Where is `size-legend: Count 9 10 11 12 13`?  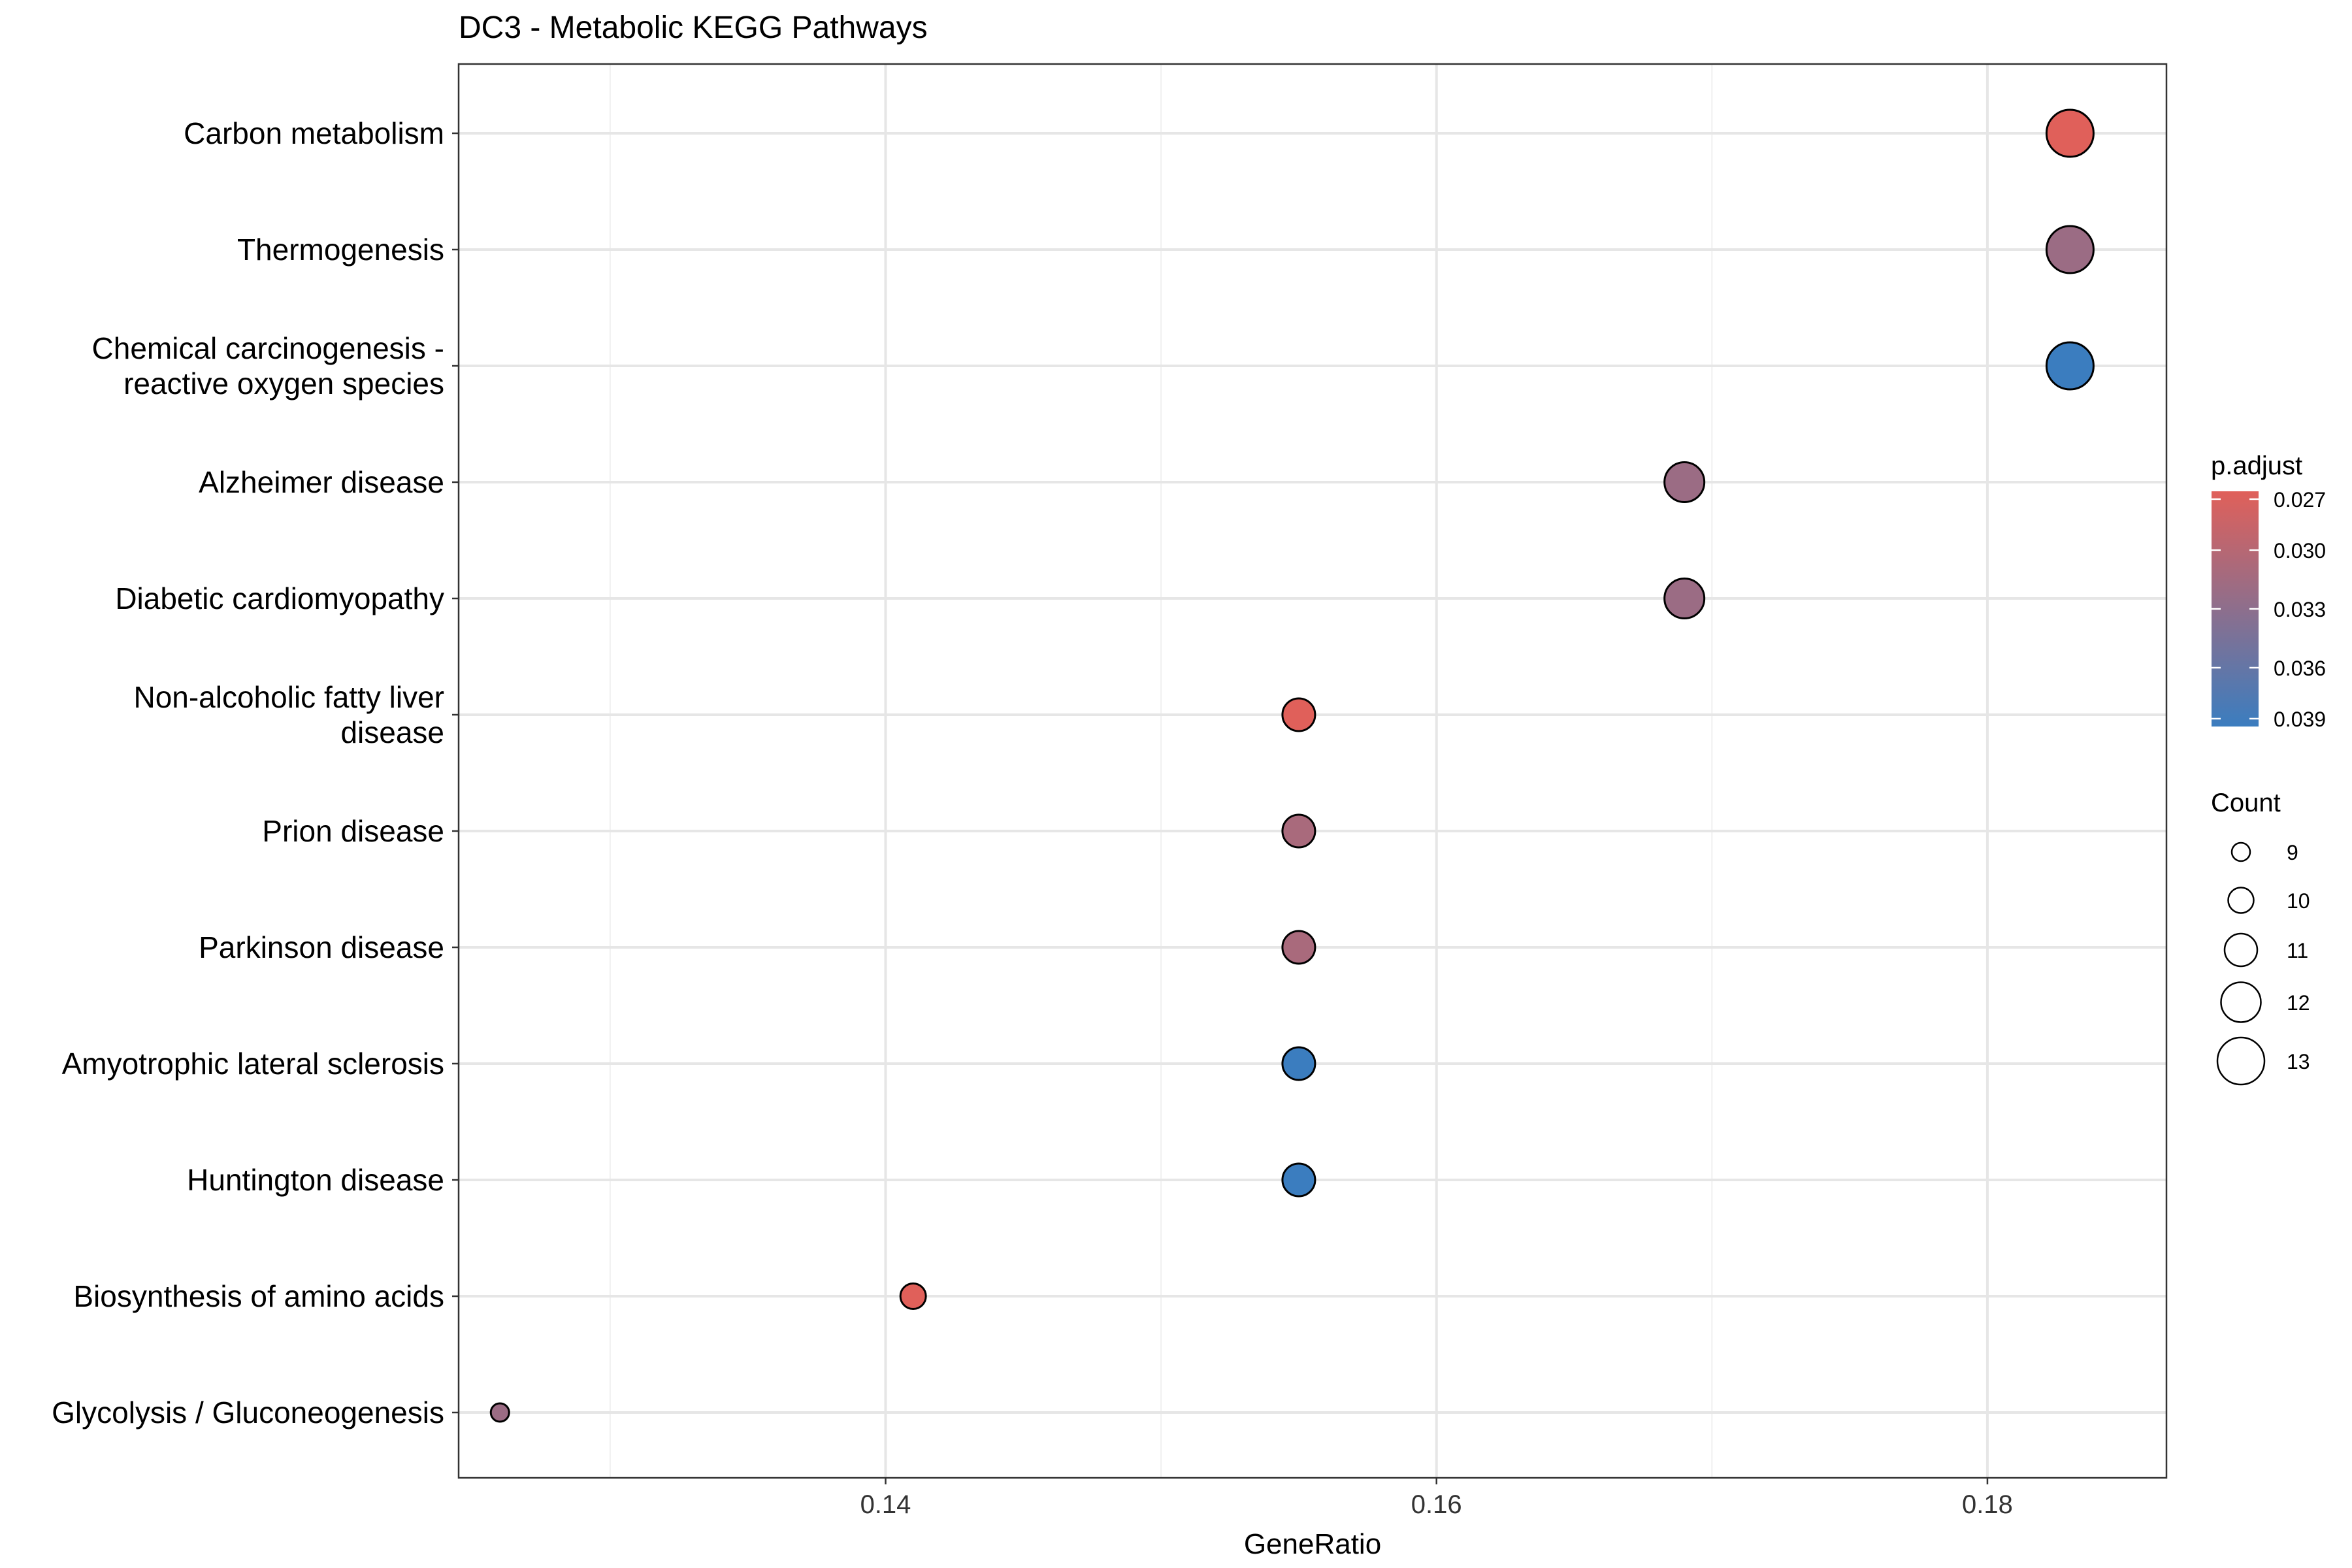 size-legend: Count 9 10 11 12 13 is located at coordinates (2260, 937).